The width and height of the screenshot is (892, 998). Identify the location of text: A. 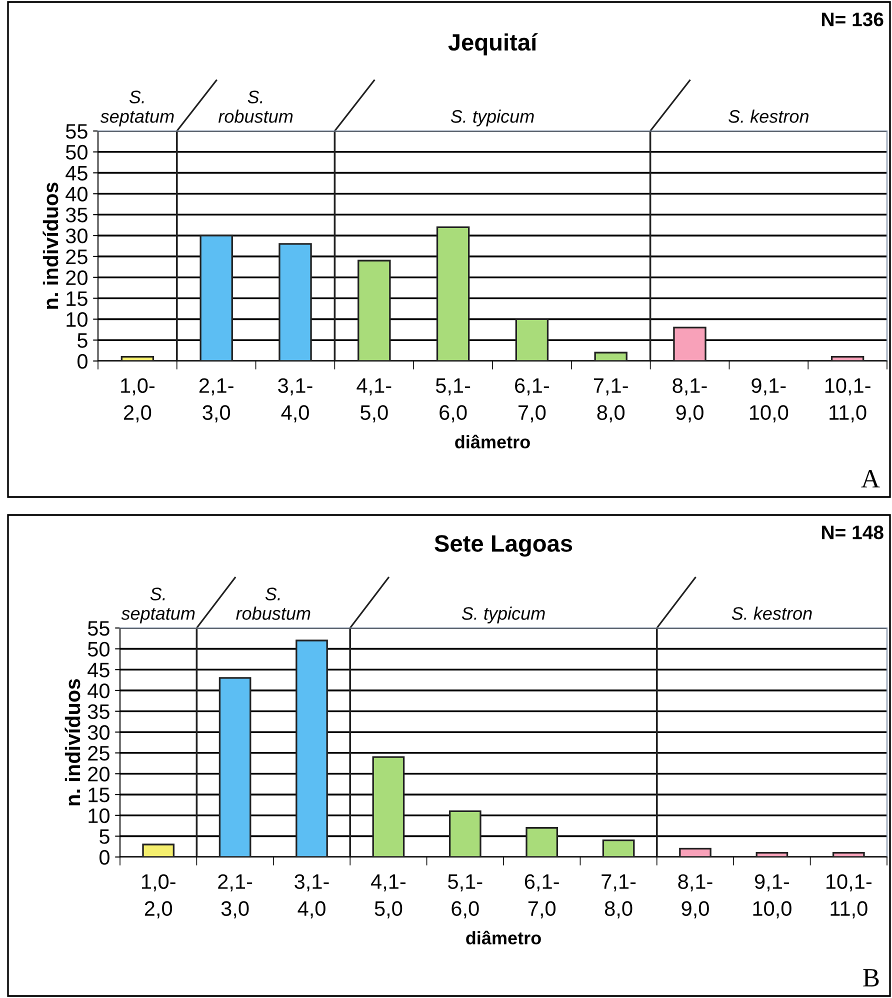
(870, 479).